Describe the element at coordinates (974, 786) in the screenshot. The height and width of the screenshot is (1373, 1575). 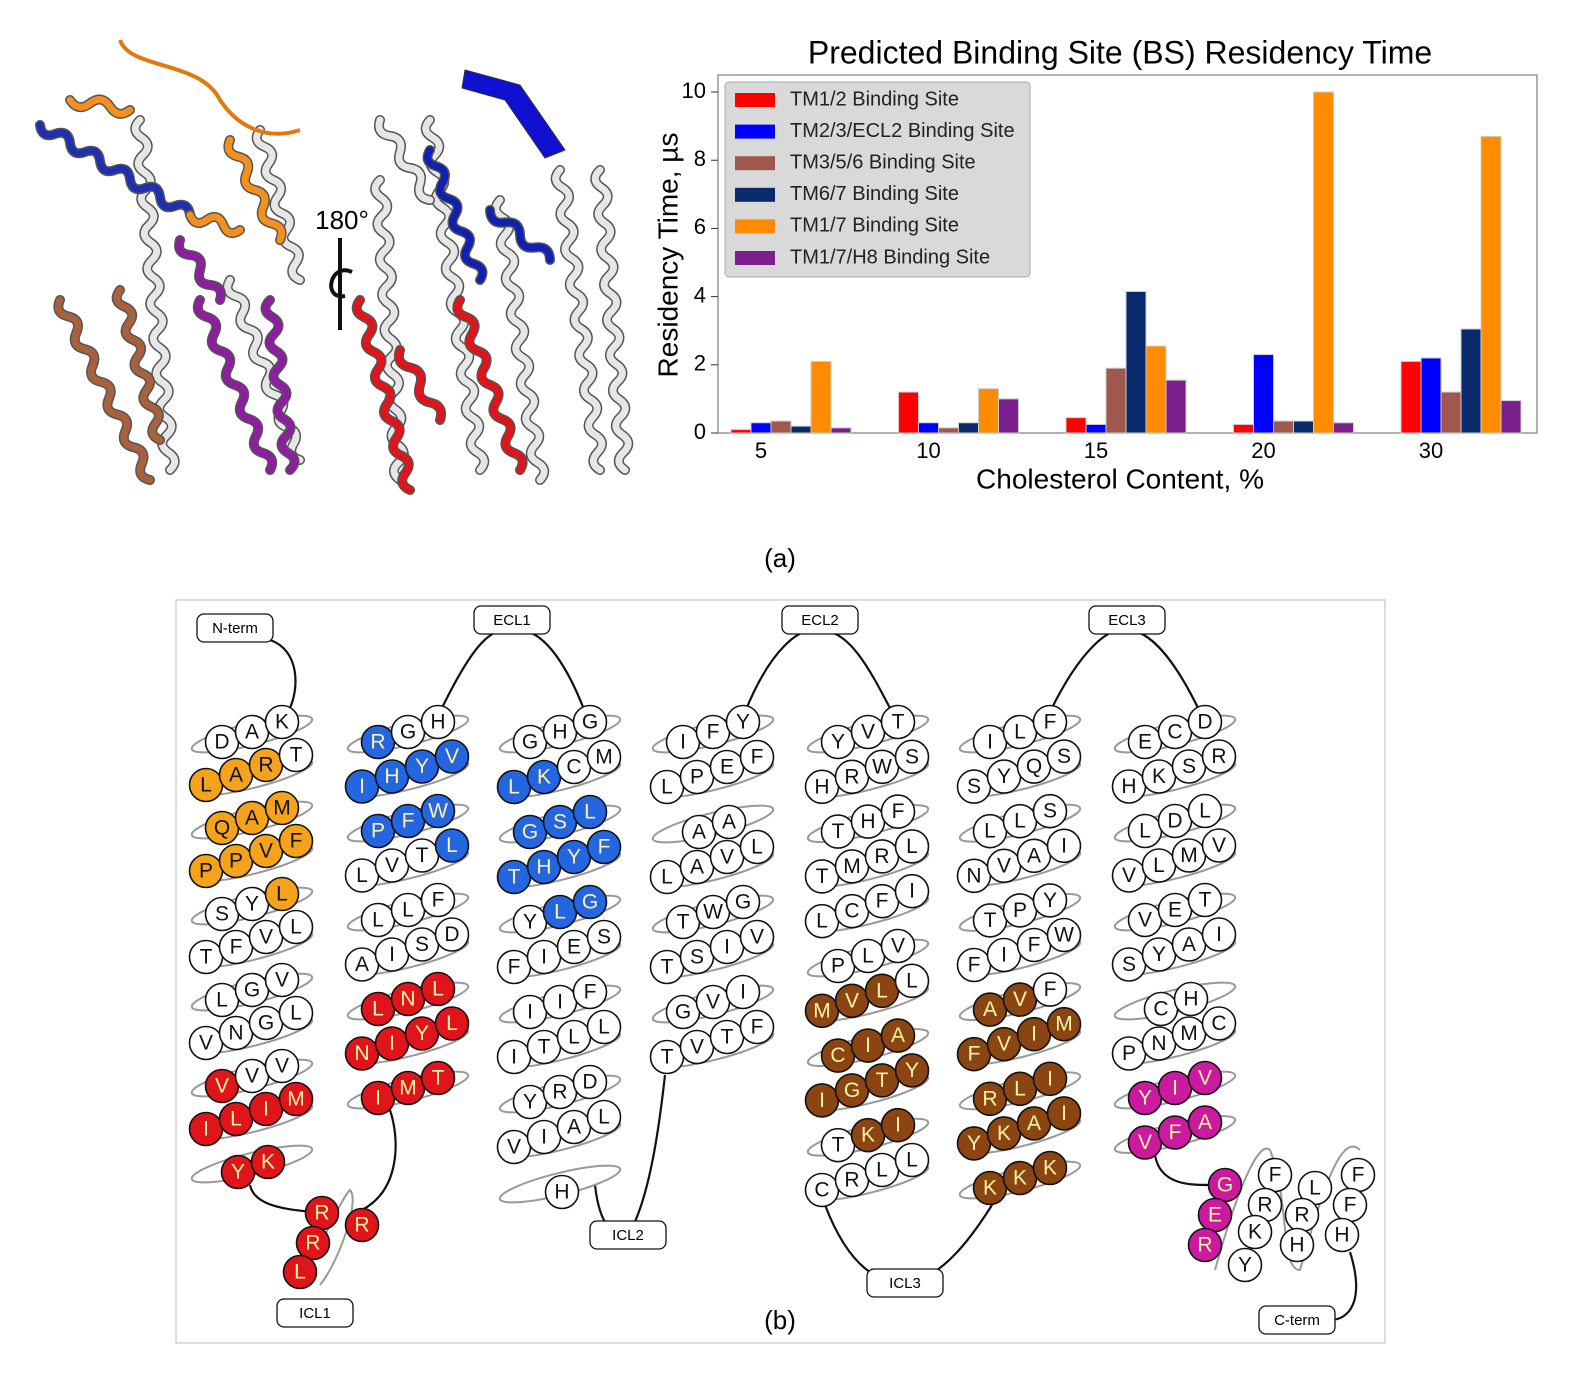
I see `residue-label: S` at that location.